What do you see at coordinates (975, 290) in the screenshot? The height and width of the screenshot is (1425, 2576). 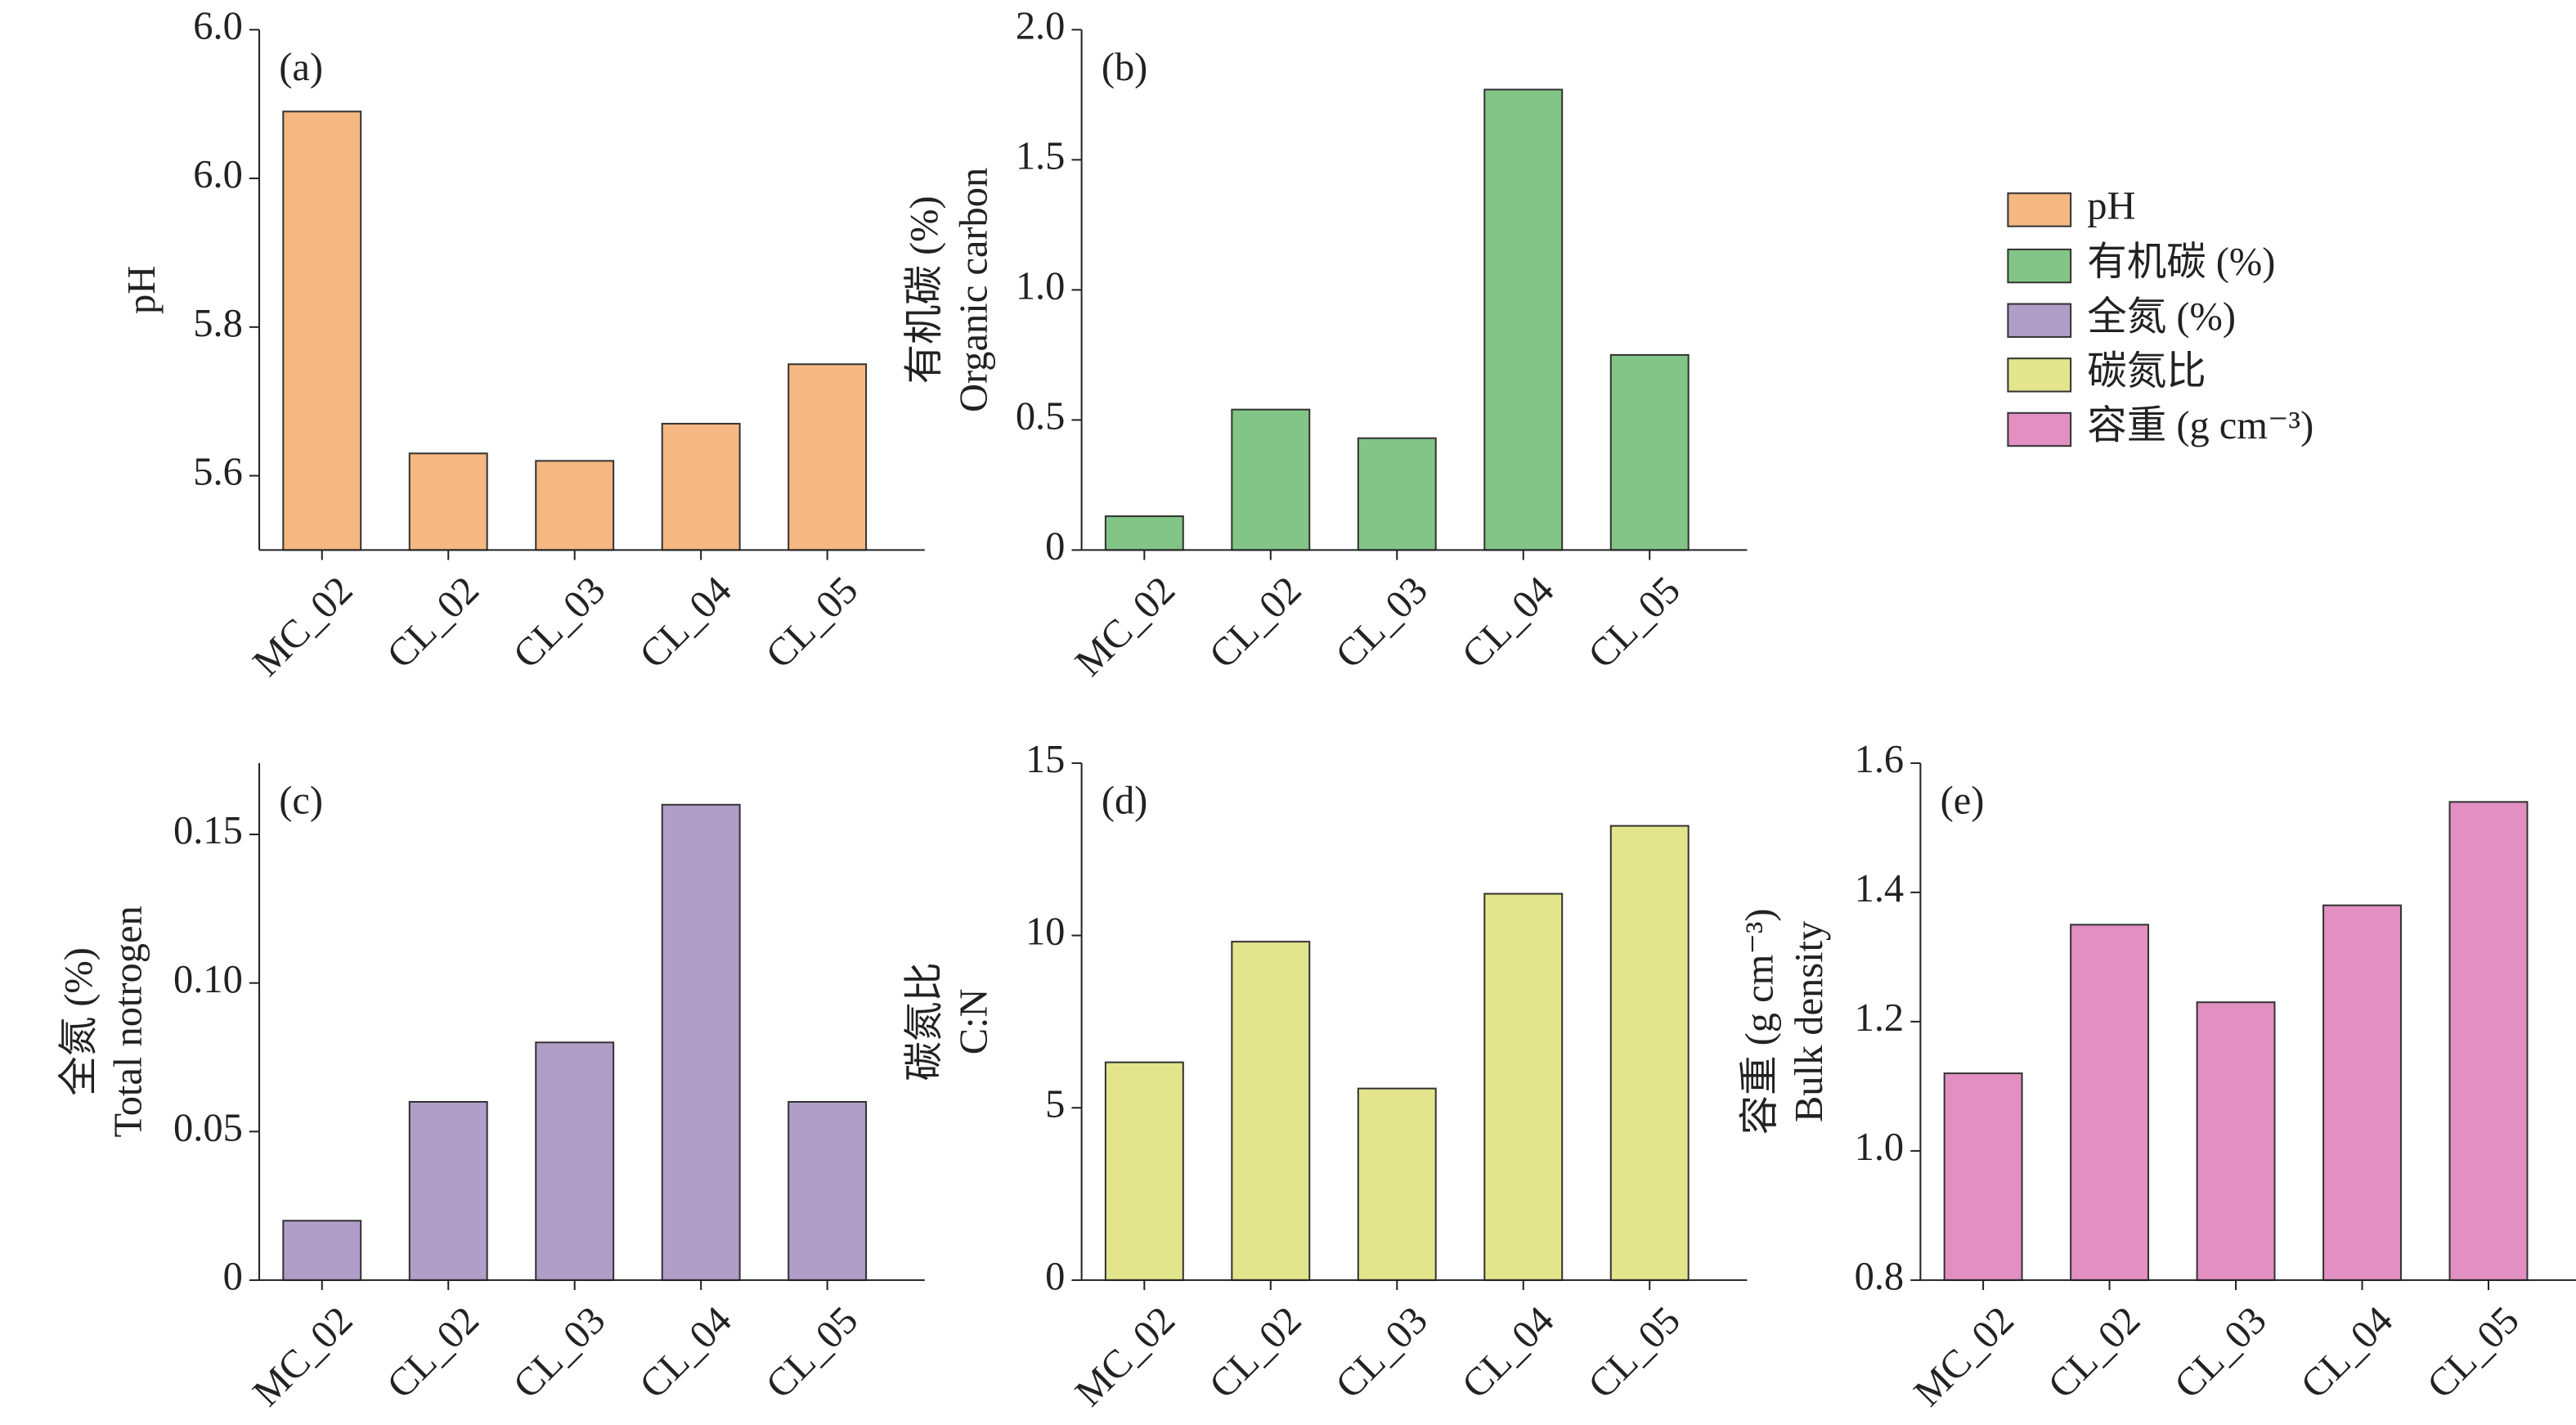 I see `y-axis-label: Organic carbon` at bounding box center [975, 290].